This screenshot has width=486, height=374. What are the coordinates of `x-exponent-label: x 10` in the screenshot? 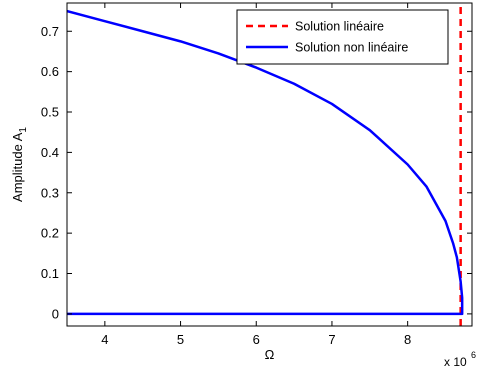 It's located at (455, 362).